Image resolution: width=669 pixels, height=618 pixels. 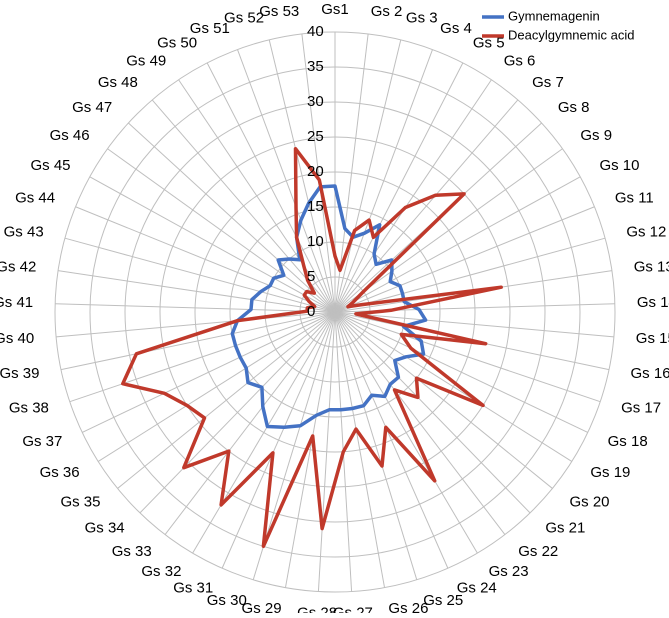 What do you see at coordinates (574, 107) in the screenshot?
I see `category-label: Gs 8` at bounding box center [574, 107].